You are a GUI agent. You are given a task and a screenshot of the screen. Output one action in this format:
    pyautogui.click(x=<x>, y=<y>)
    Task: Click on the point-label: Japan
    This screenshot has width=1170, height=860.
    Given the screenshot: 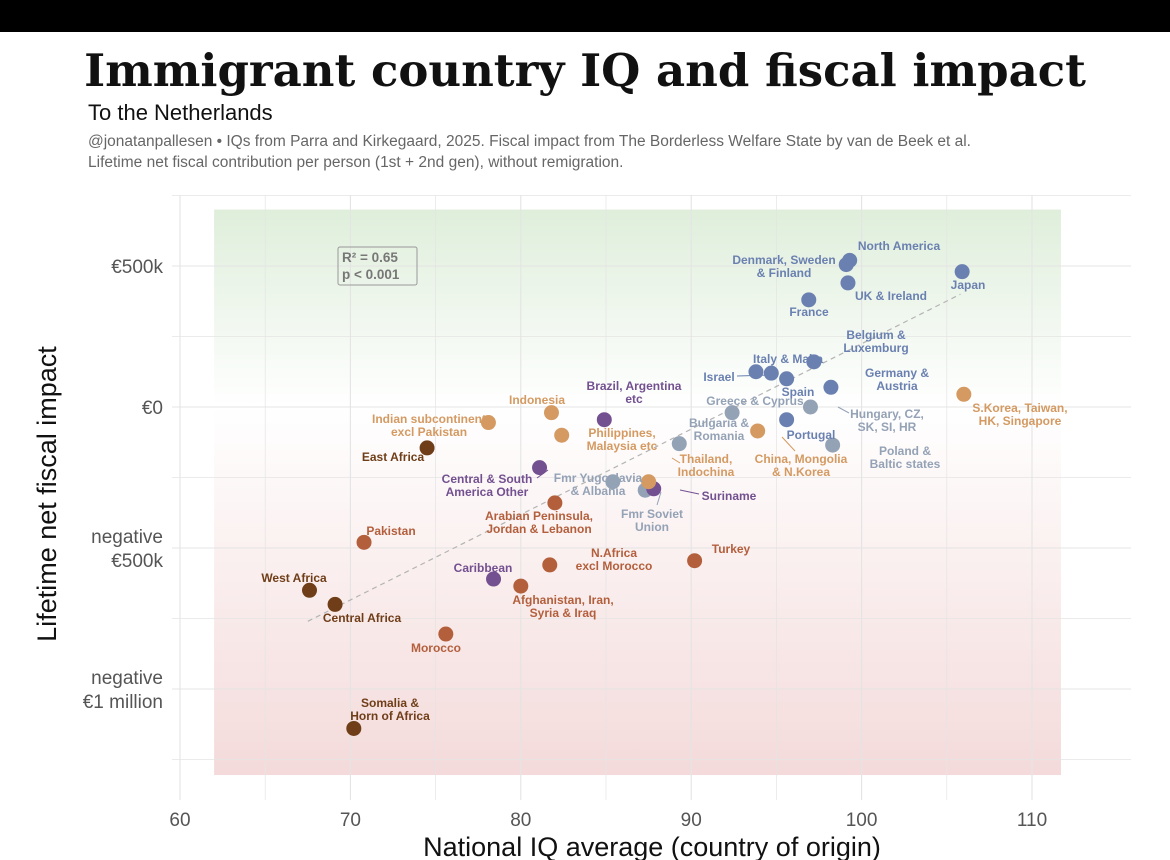 What is the action you would take?
    pyautogui.click(x=968, y=285)
    